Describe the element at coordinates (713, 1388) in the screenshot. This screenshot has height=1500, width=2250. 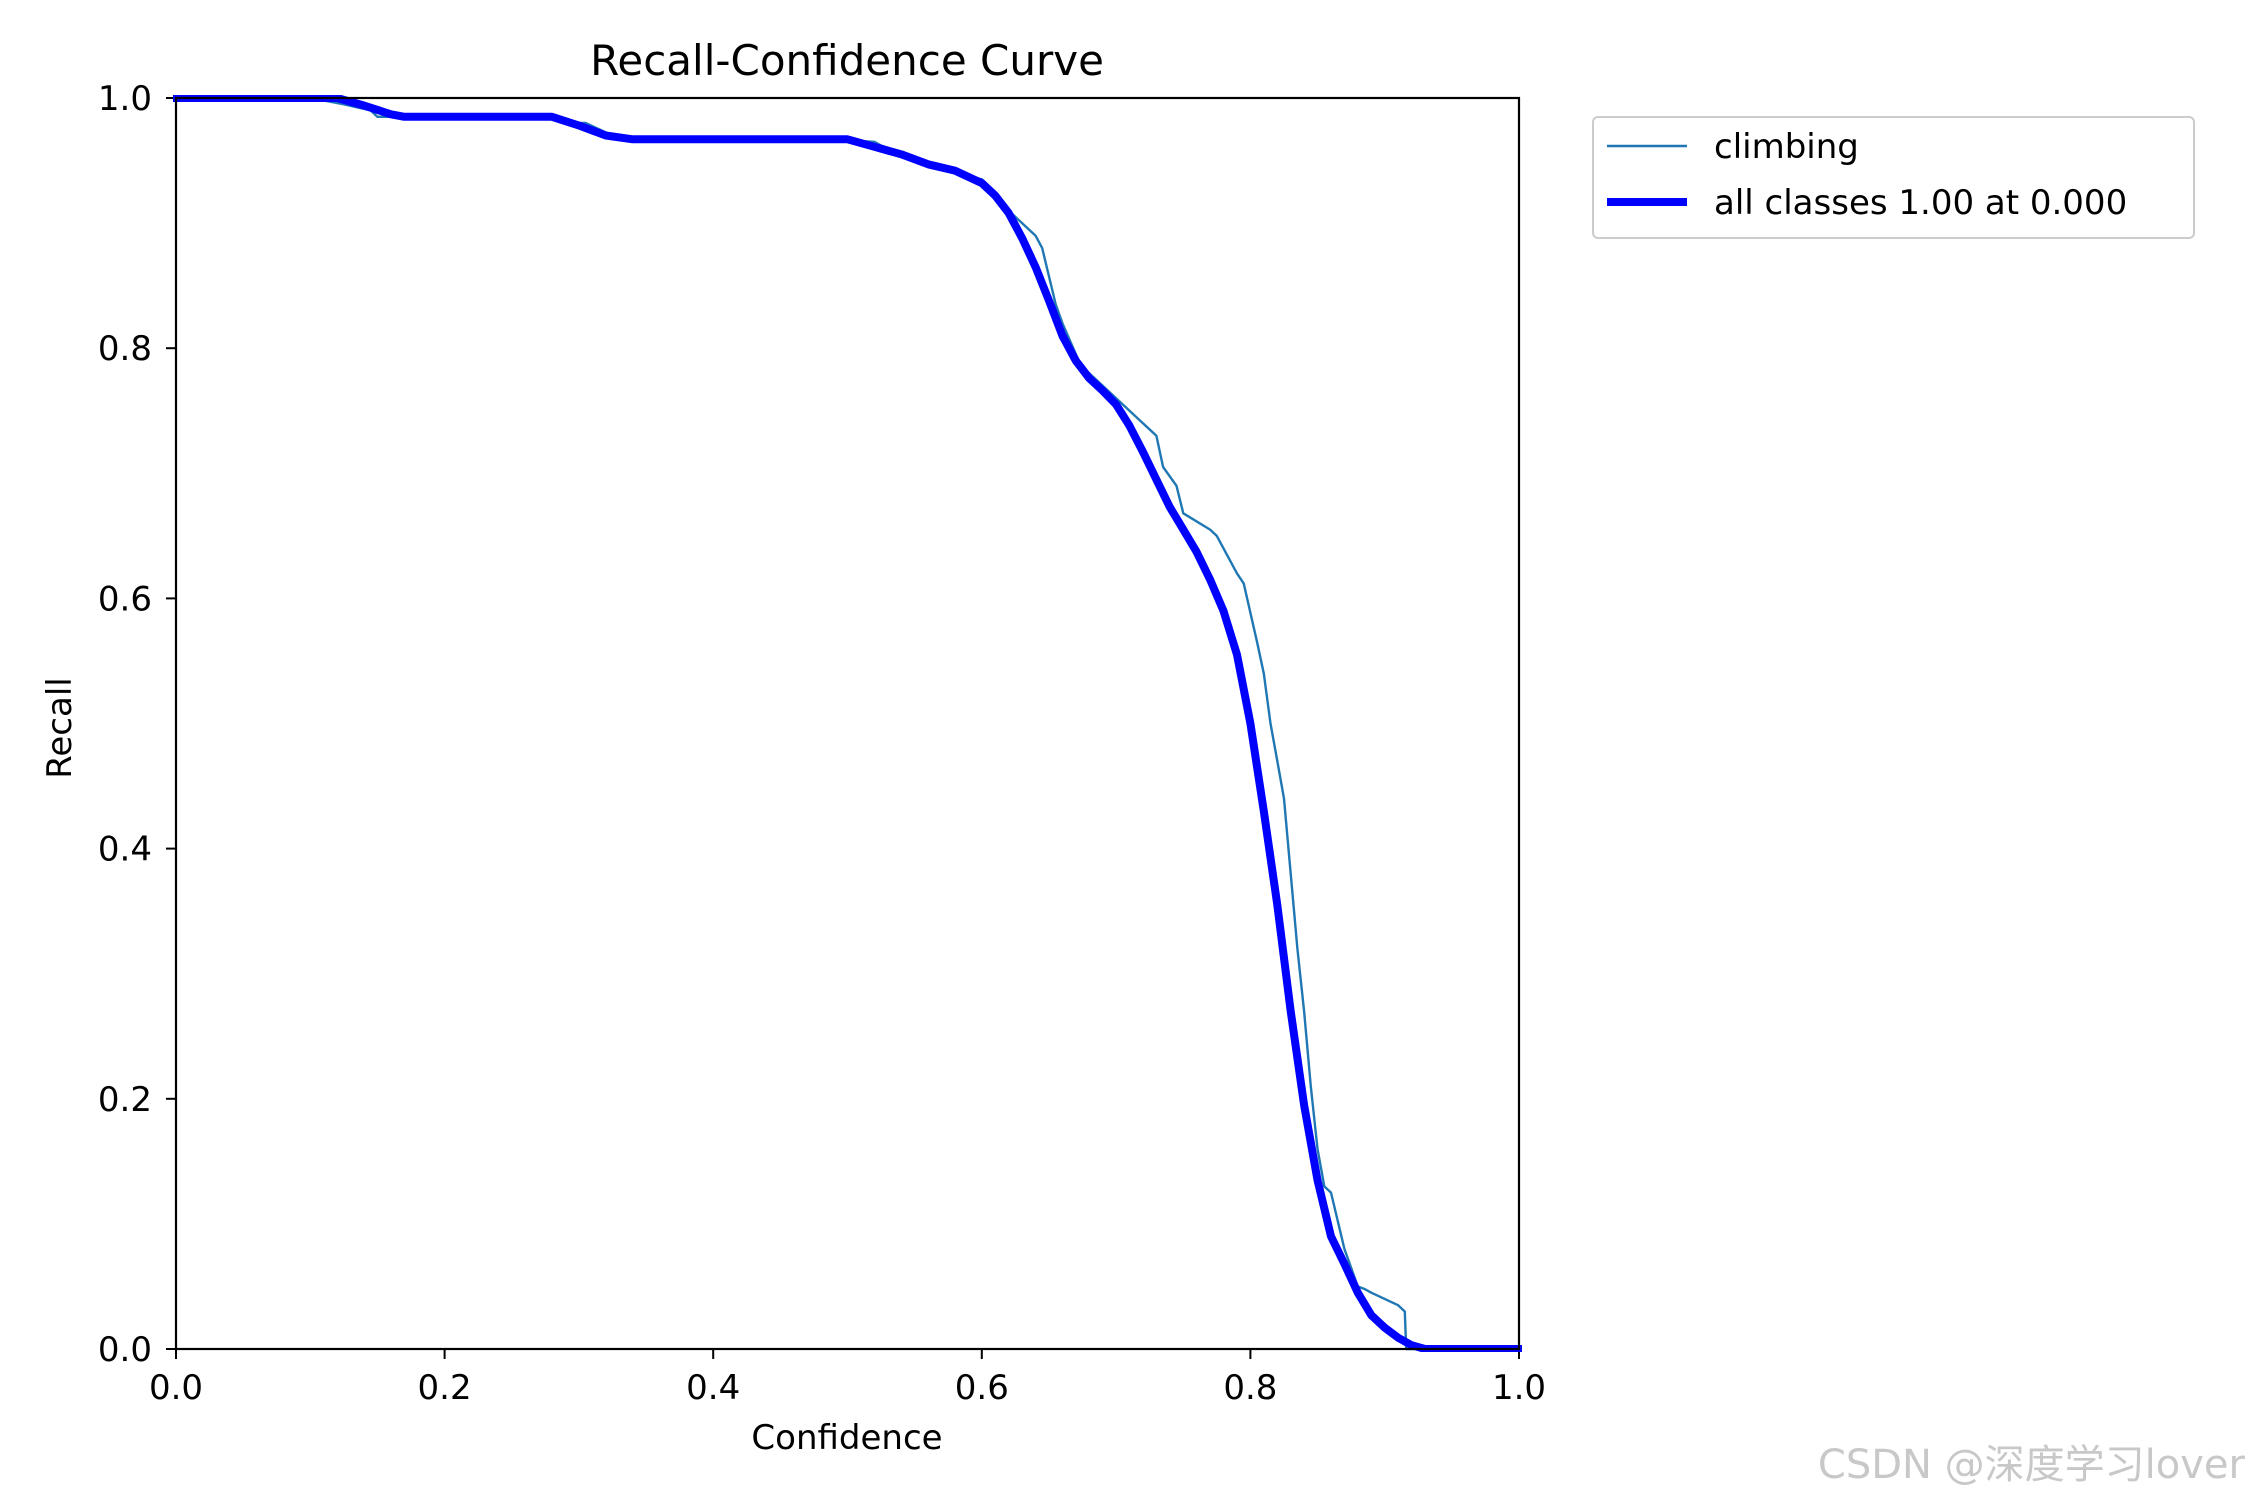
I see `x-tick-label: 0.4` at that location.